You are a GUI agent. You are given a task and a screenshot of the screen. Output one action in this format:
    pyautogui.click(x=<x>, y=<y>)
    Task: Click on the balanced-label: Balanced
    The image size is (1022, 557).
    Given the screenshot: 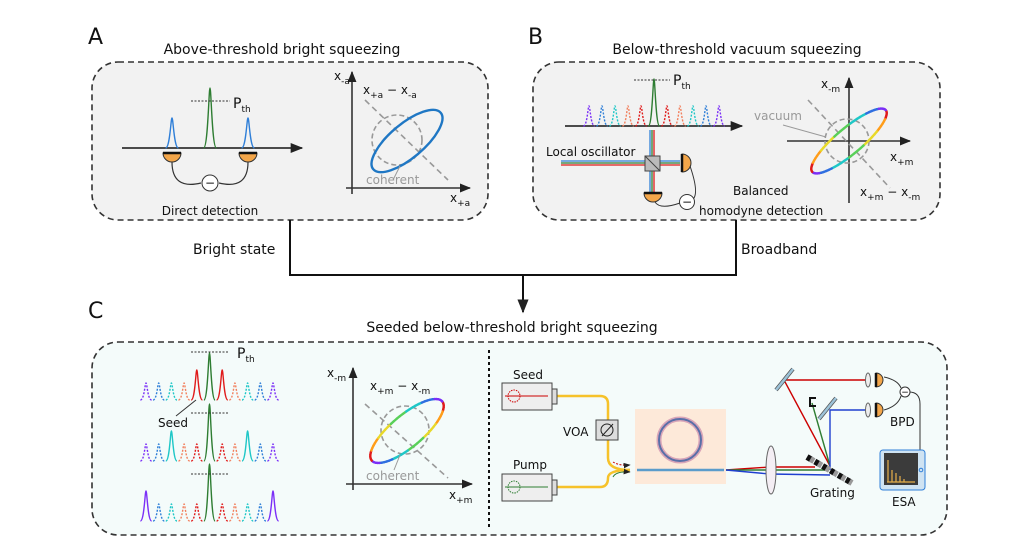 What is the action you would take?
    pyautogui.click(x=760, y=191)
    